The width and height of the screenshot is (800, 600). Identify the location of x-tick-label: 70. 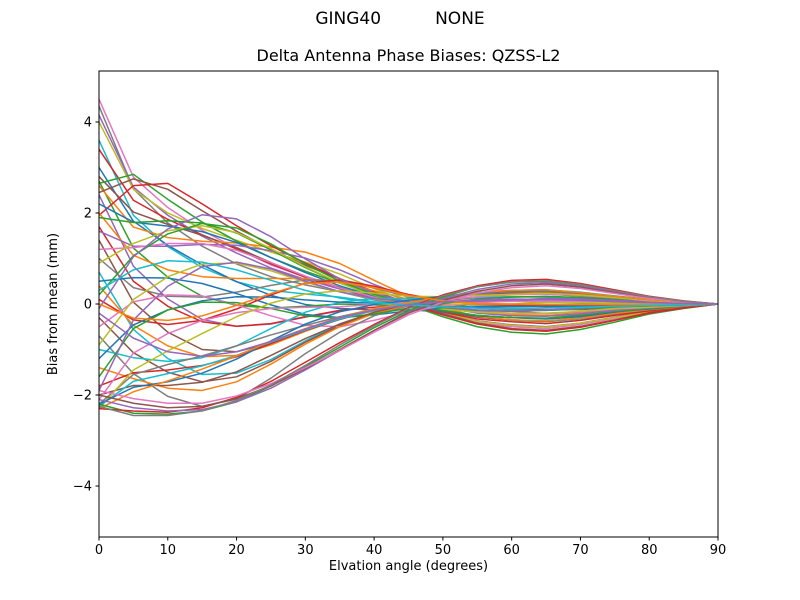
(580, 550).